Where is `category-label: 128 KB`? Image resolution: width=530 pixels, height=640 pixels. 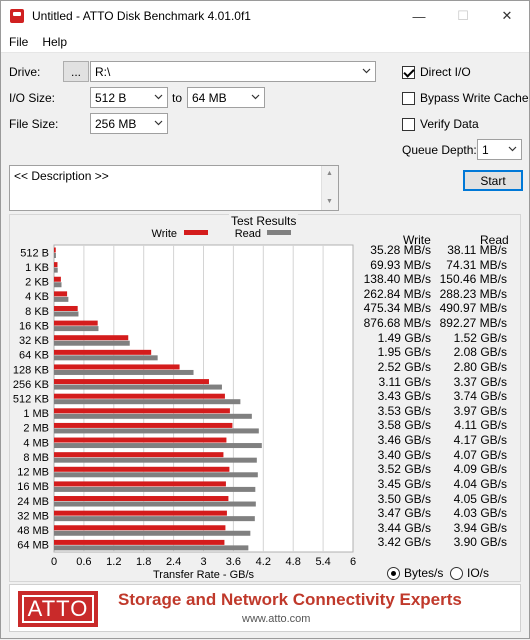 category-label: 128 KB is located at coordinates (31, 370).